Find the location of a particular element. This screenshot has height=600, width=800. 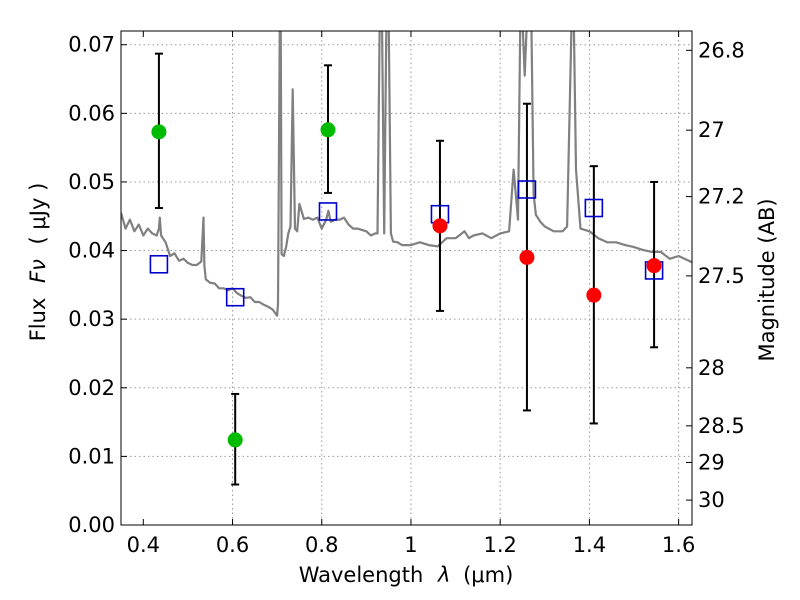

x-tick-label: 1.2 is located at coordinates (499, 545).